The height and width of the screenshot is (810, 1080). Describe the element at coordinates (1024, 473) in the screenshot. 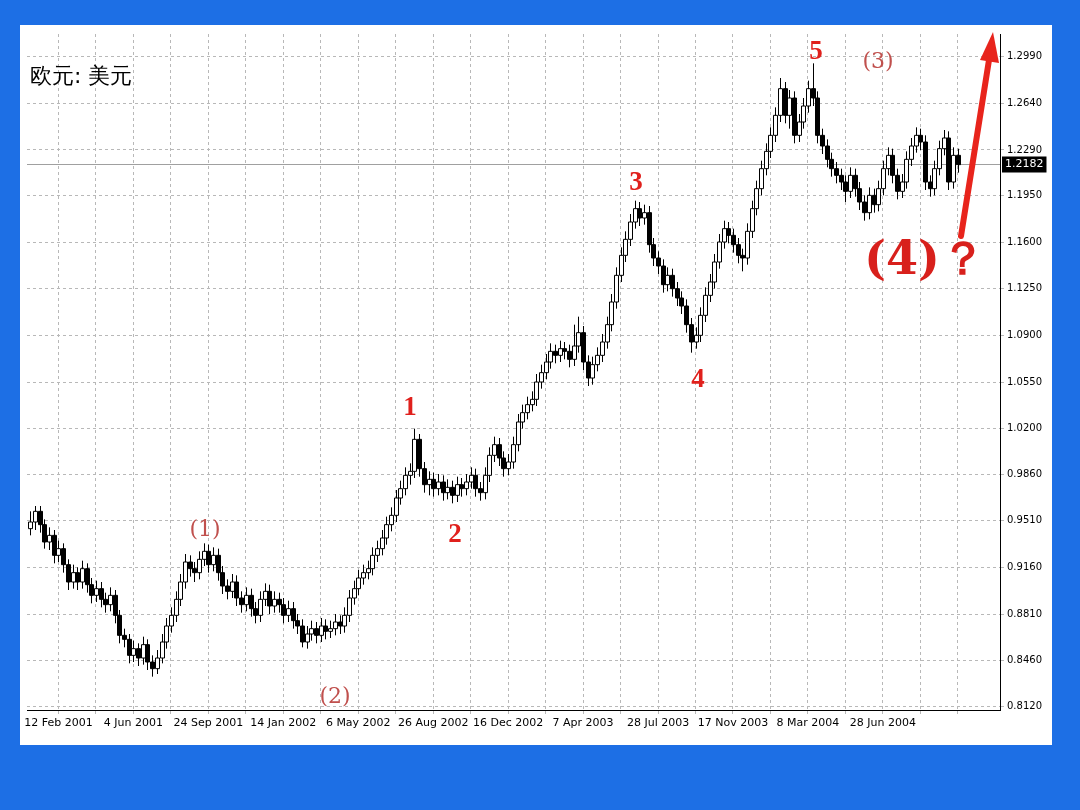

I see `y-tick-label: 0.9860` at that location.